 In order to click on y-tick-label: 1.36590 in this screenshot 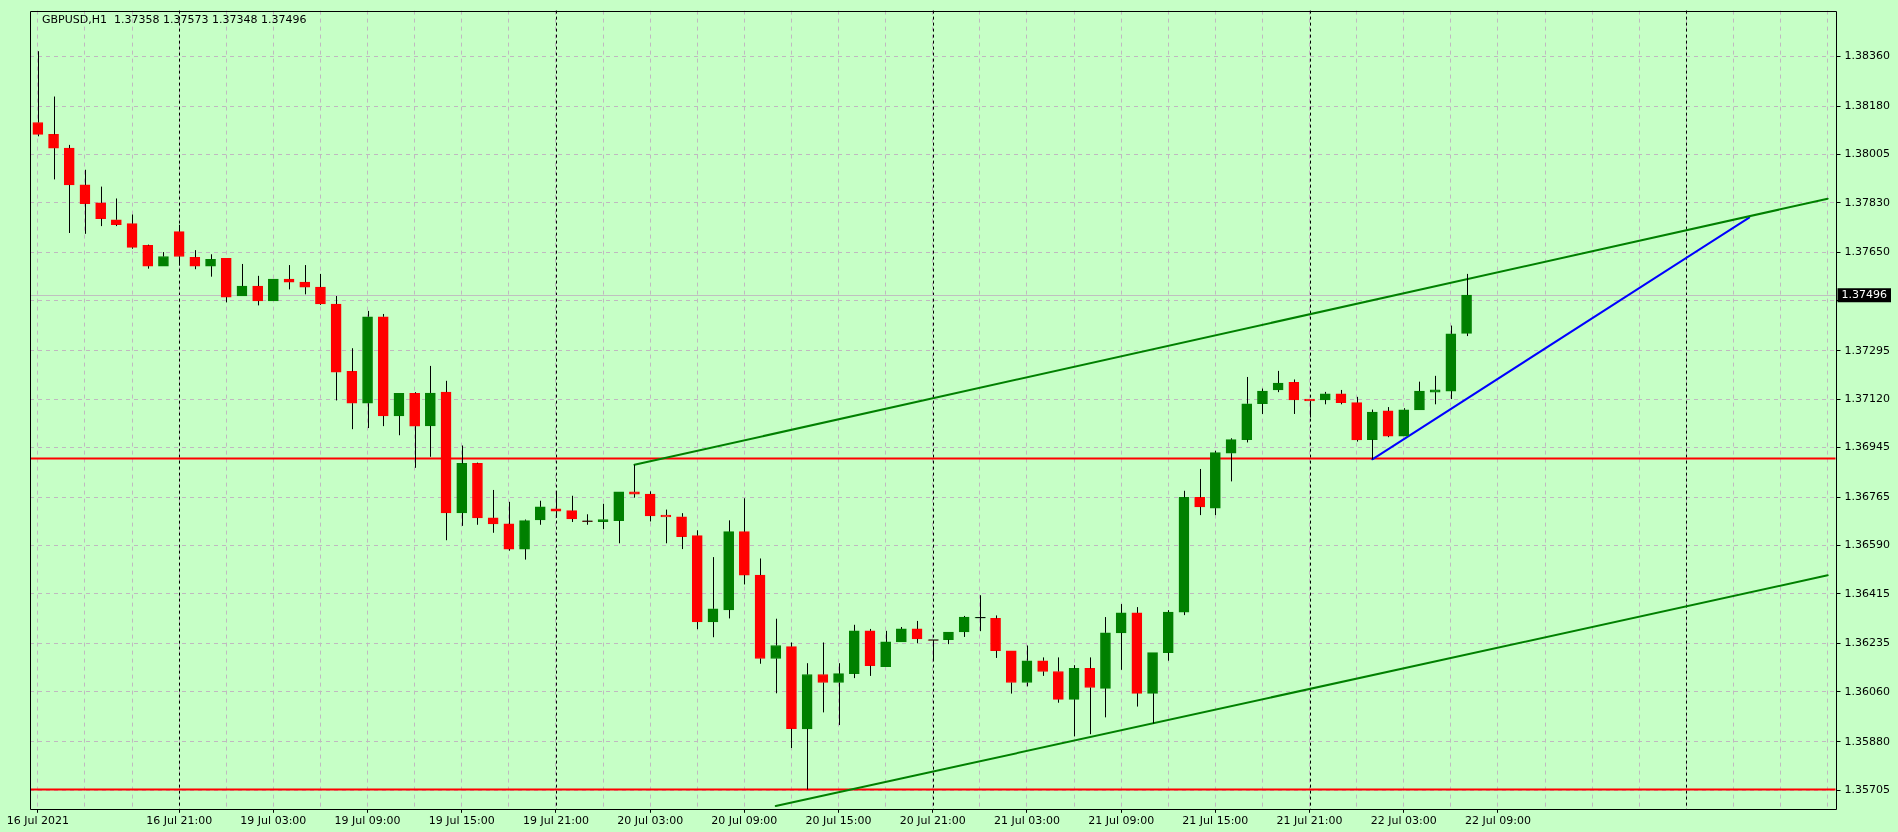, I will do `click(1867, 545)`.